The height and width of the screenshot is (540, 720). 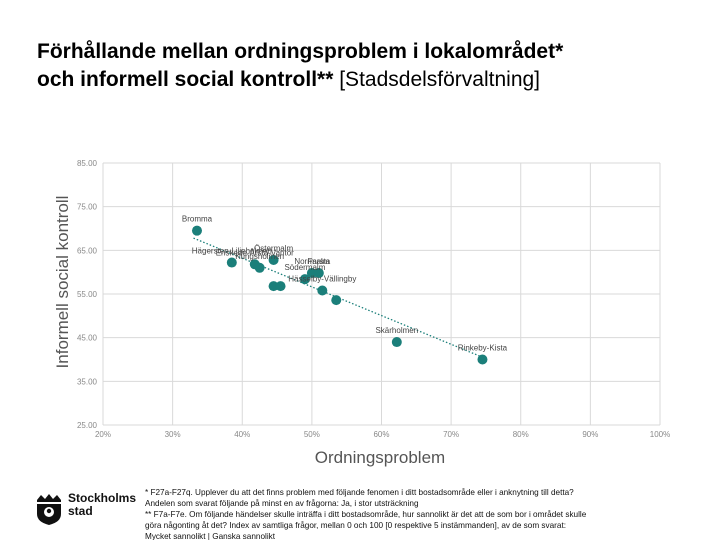 What do you see at coordinates (521, 434) in the screenshot?
I see `x-tick-label: 80%` at bounding box center [521, 434].